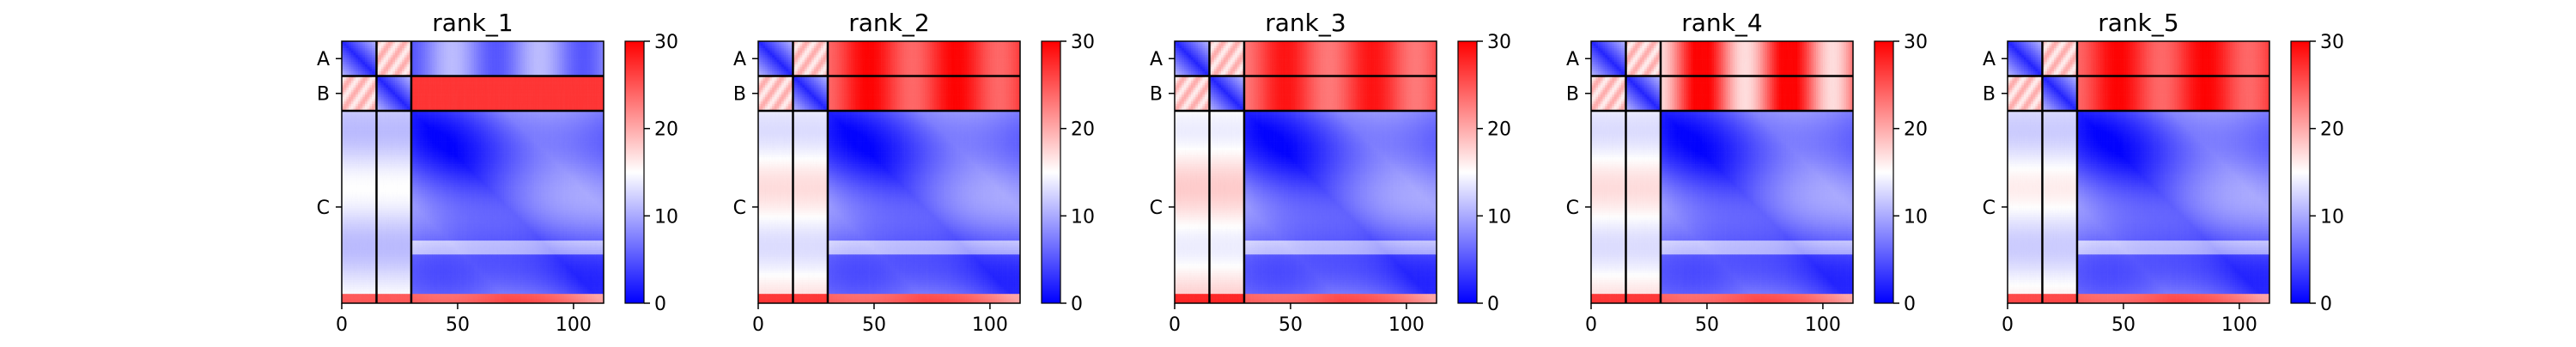  I want to click on pae-panel-1: rank_1ABC0 50 1000102030, so click(497, 172).